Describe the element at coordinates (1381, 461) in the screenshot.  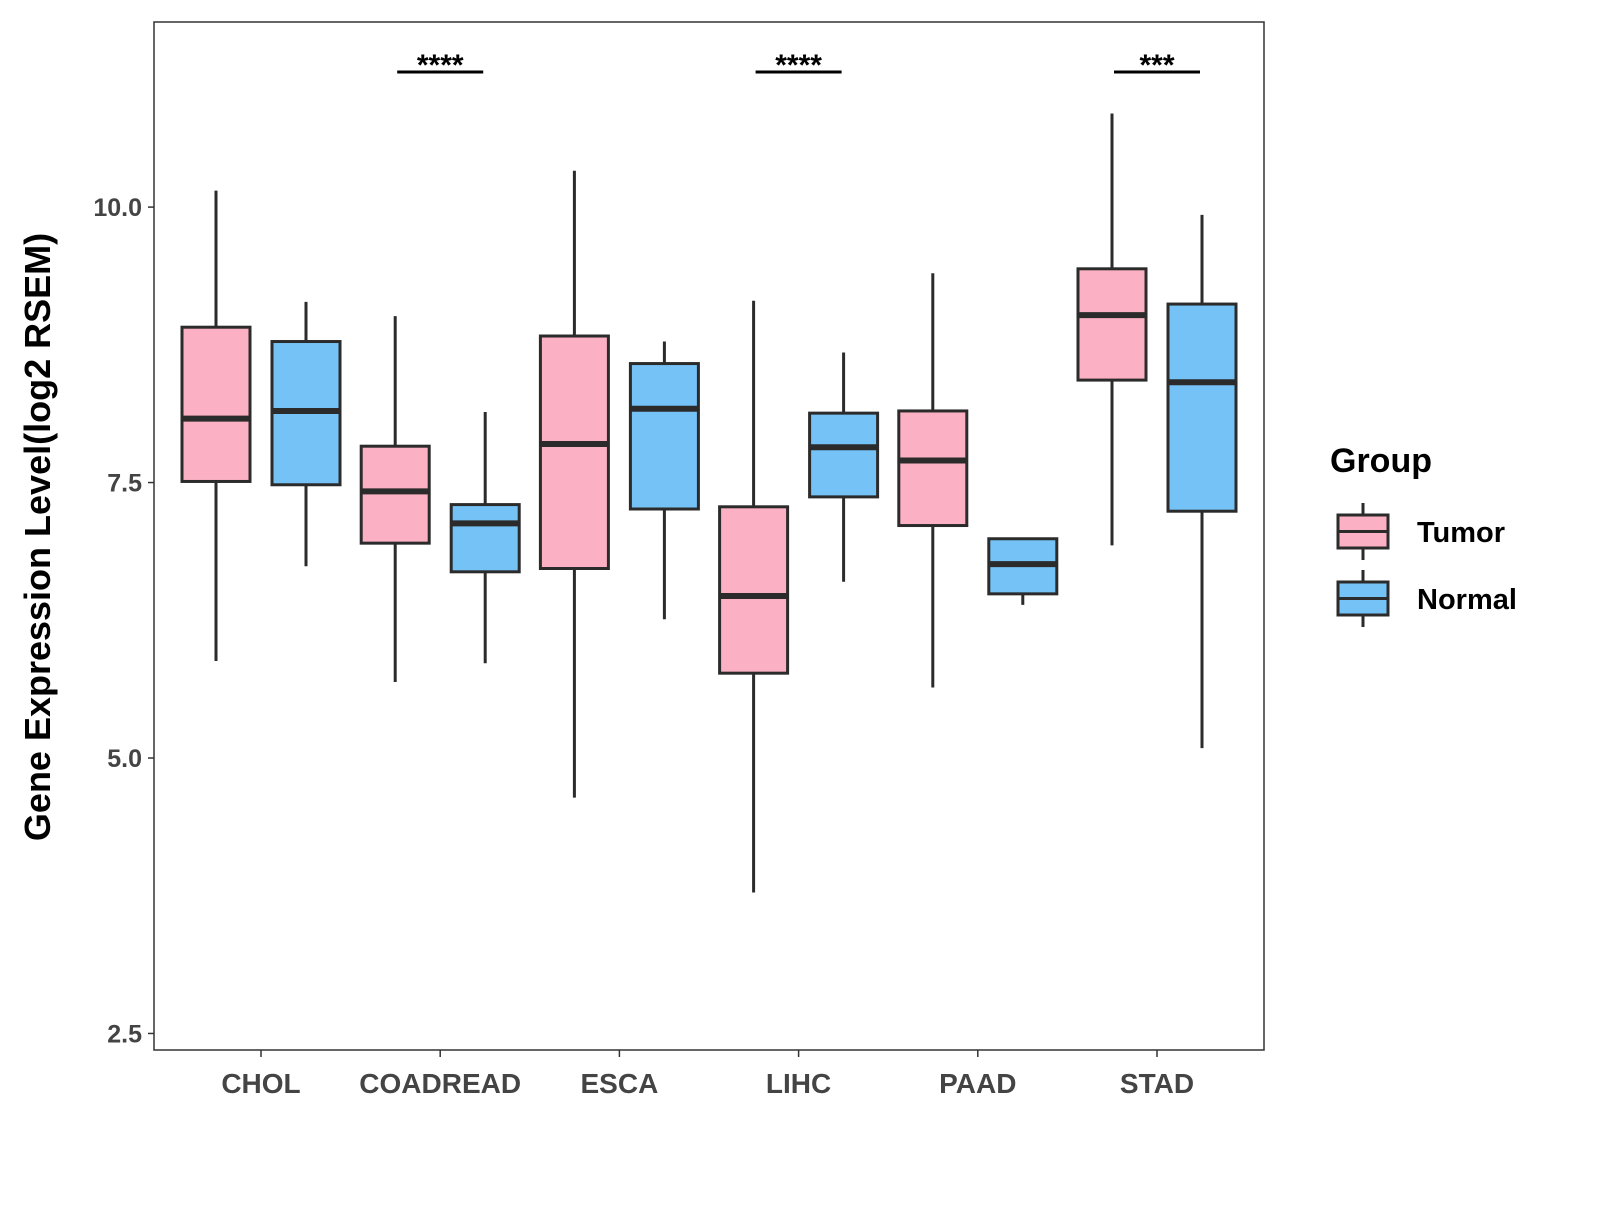
I see `legend-title: Group` at that location.